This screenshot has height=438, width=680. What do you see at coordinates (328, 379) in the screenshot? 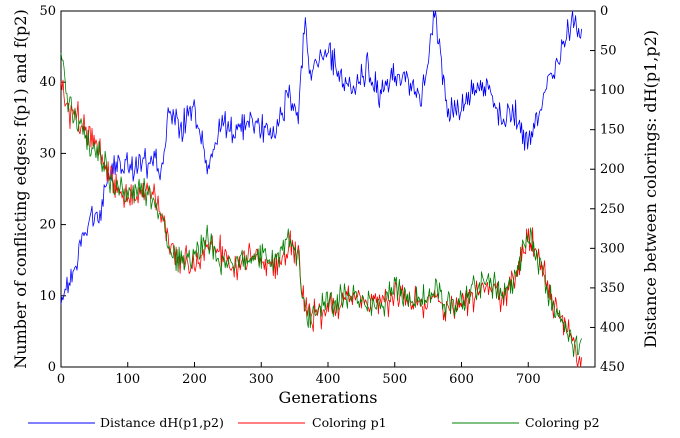
I see `x-tick-label: 400` at bounding box center [328, 379].